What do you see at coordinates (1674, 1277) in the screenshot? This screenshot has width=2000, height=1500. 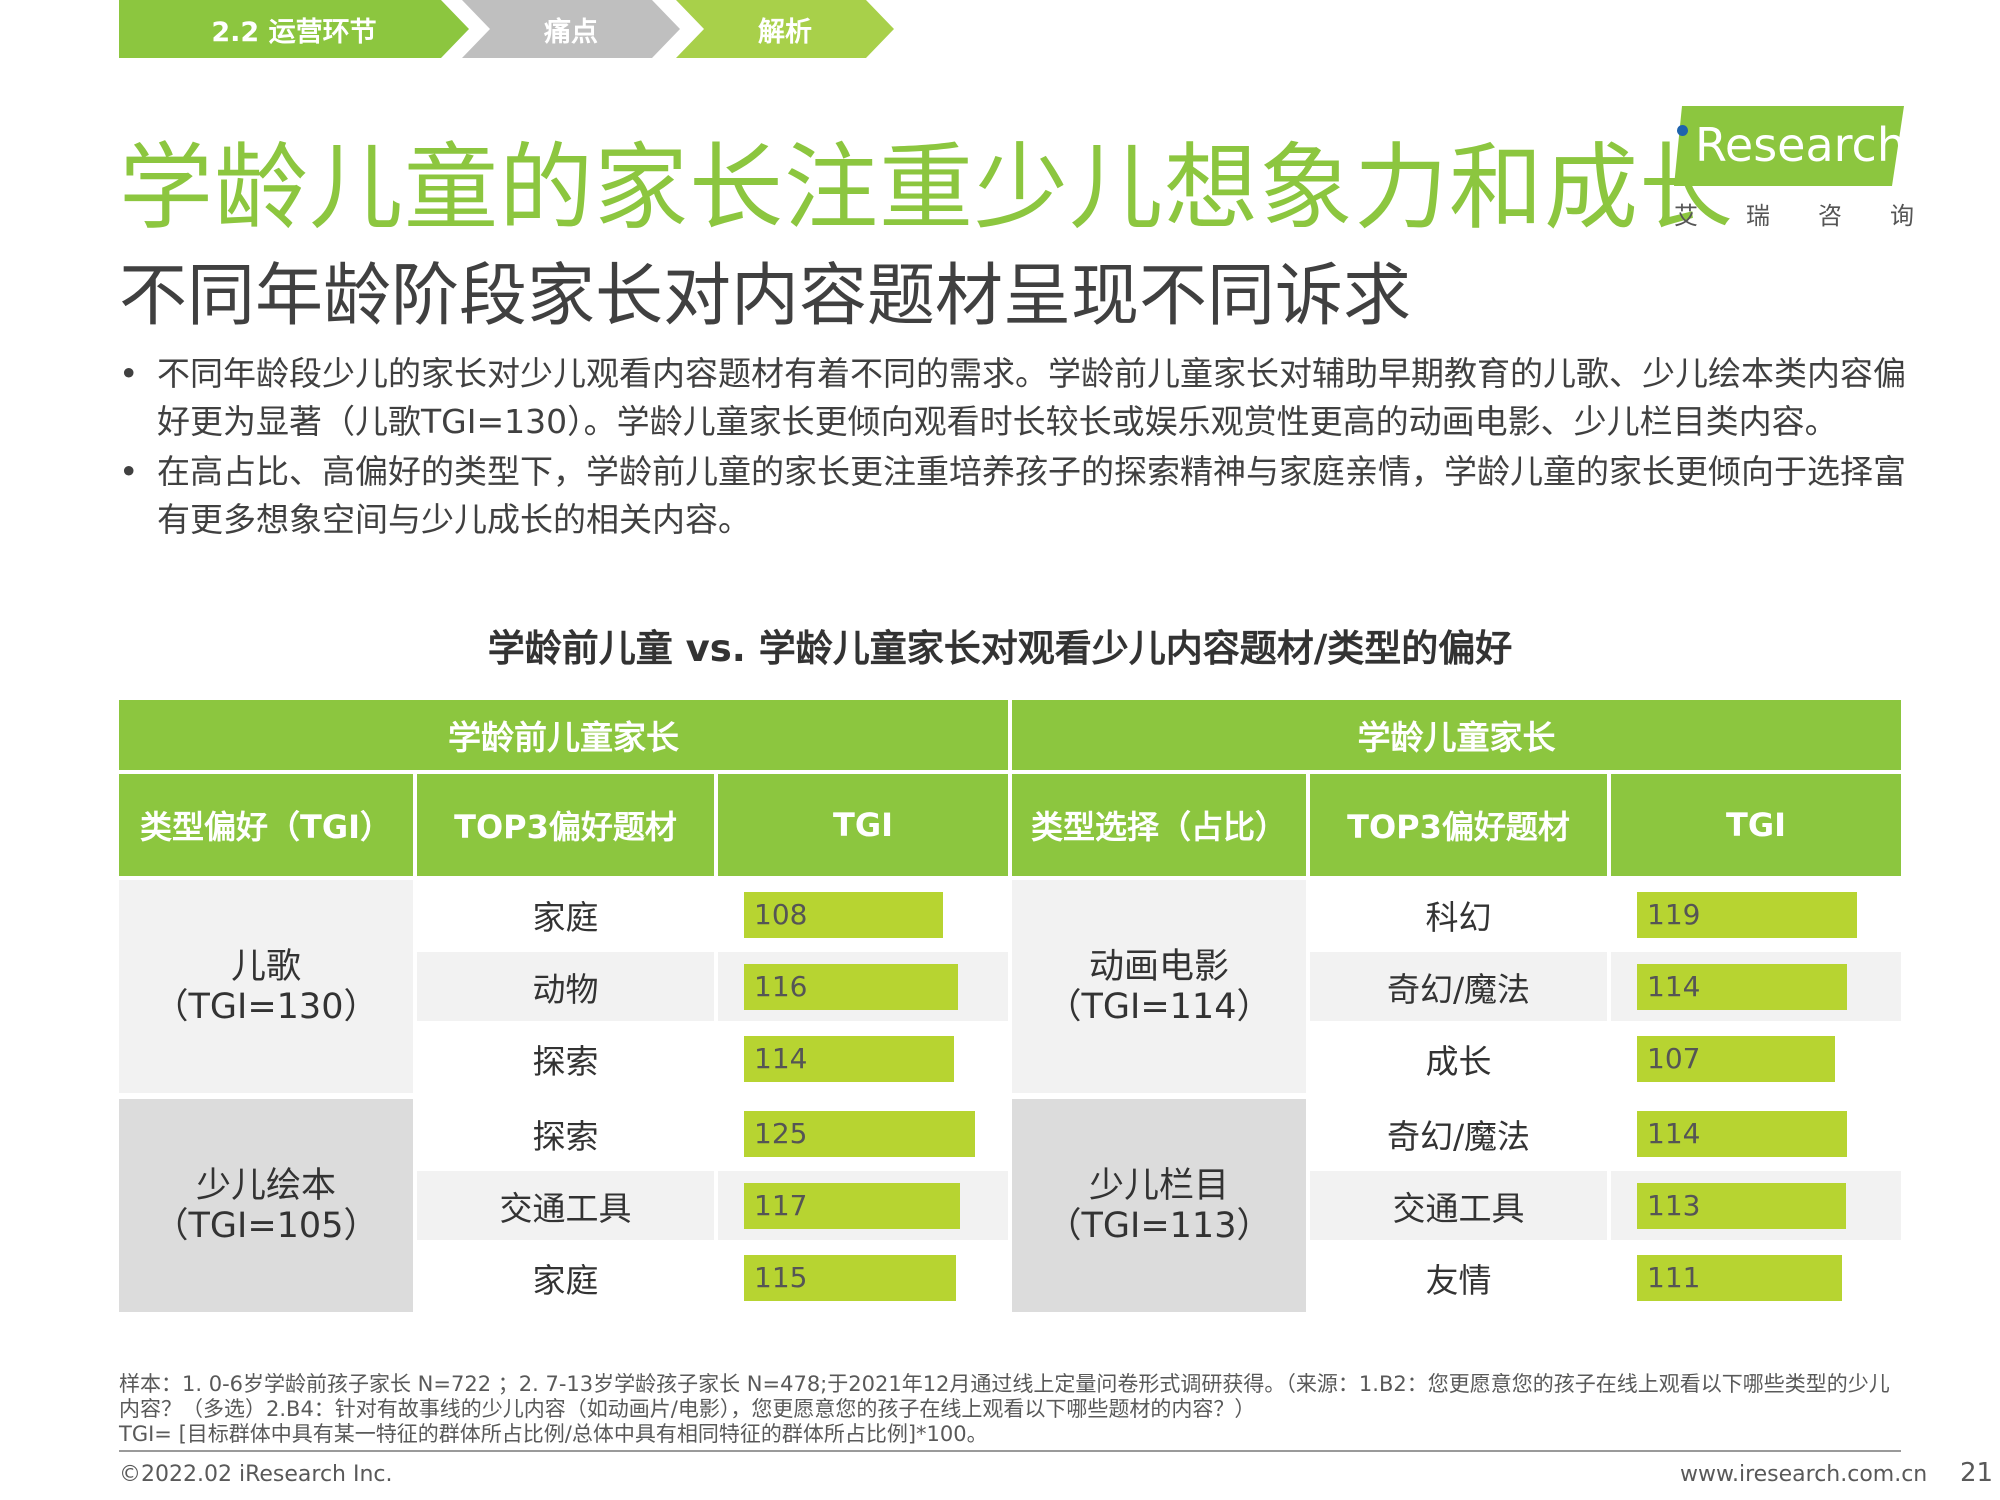 I see `tgi-value-label: 111` at bounding box center [1674, 1277].